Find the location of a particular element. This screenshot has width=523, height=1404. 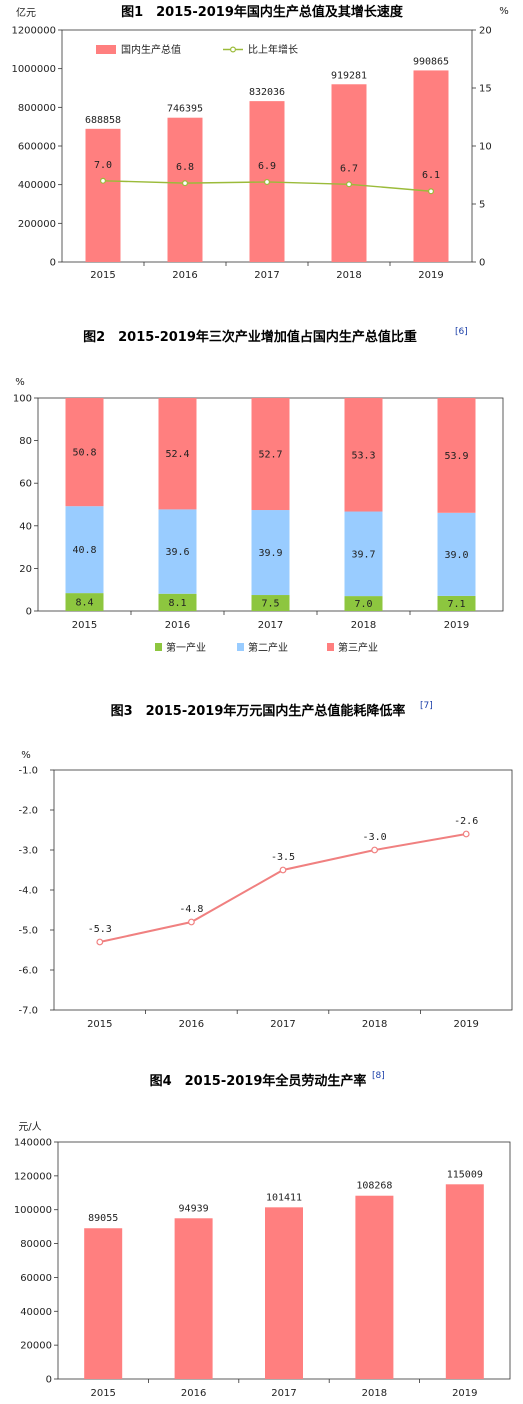

segment-value-label: 8.1 is located at coordinates (177, 603).